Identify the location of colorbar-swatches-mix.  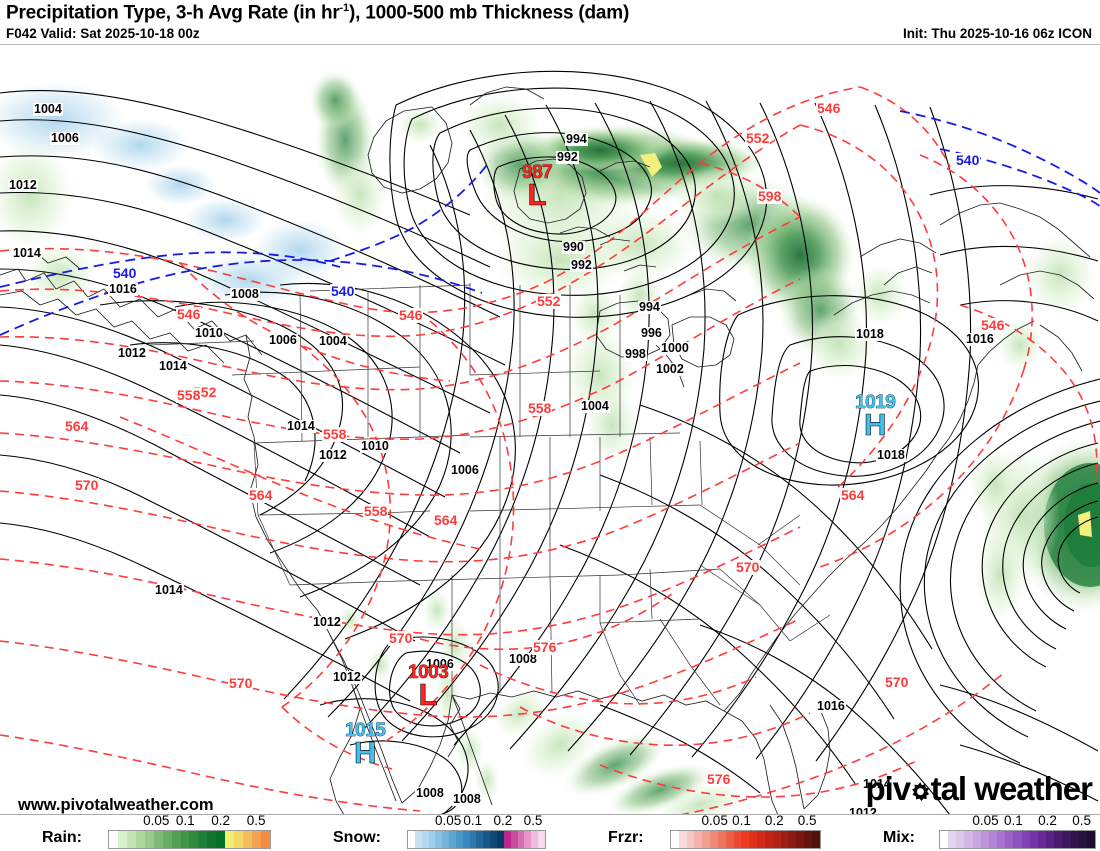
(1017, 839).